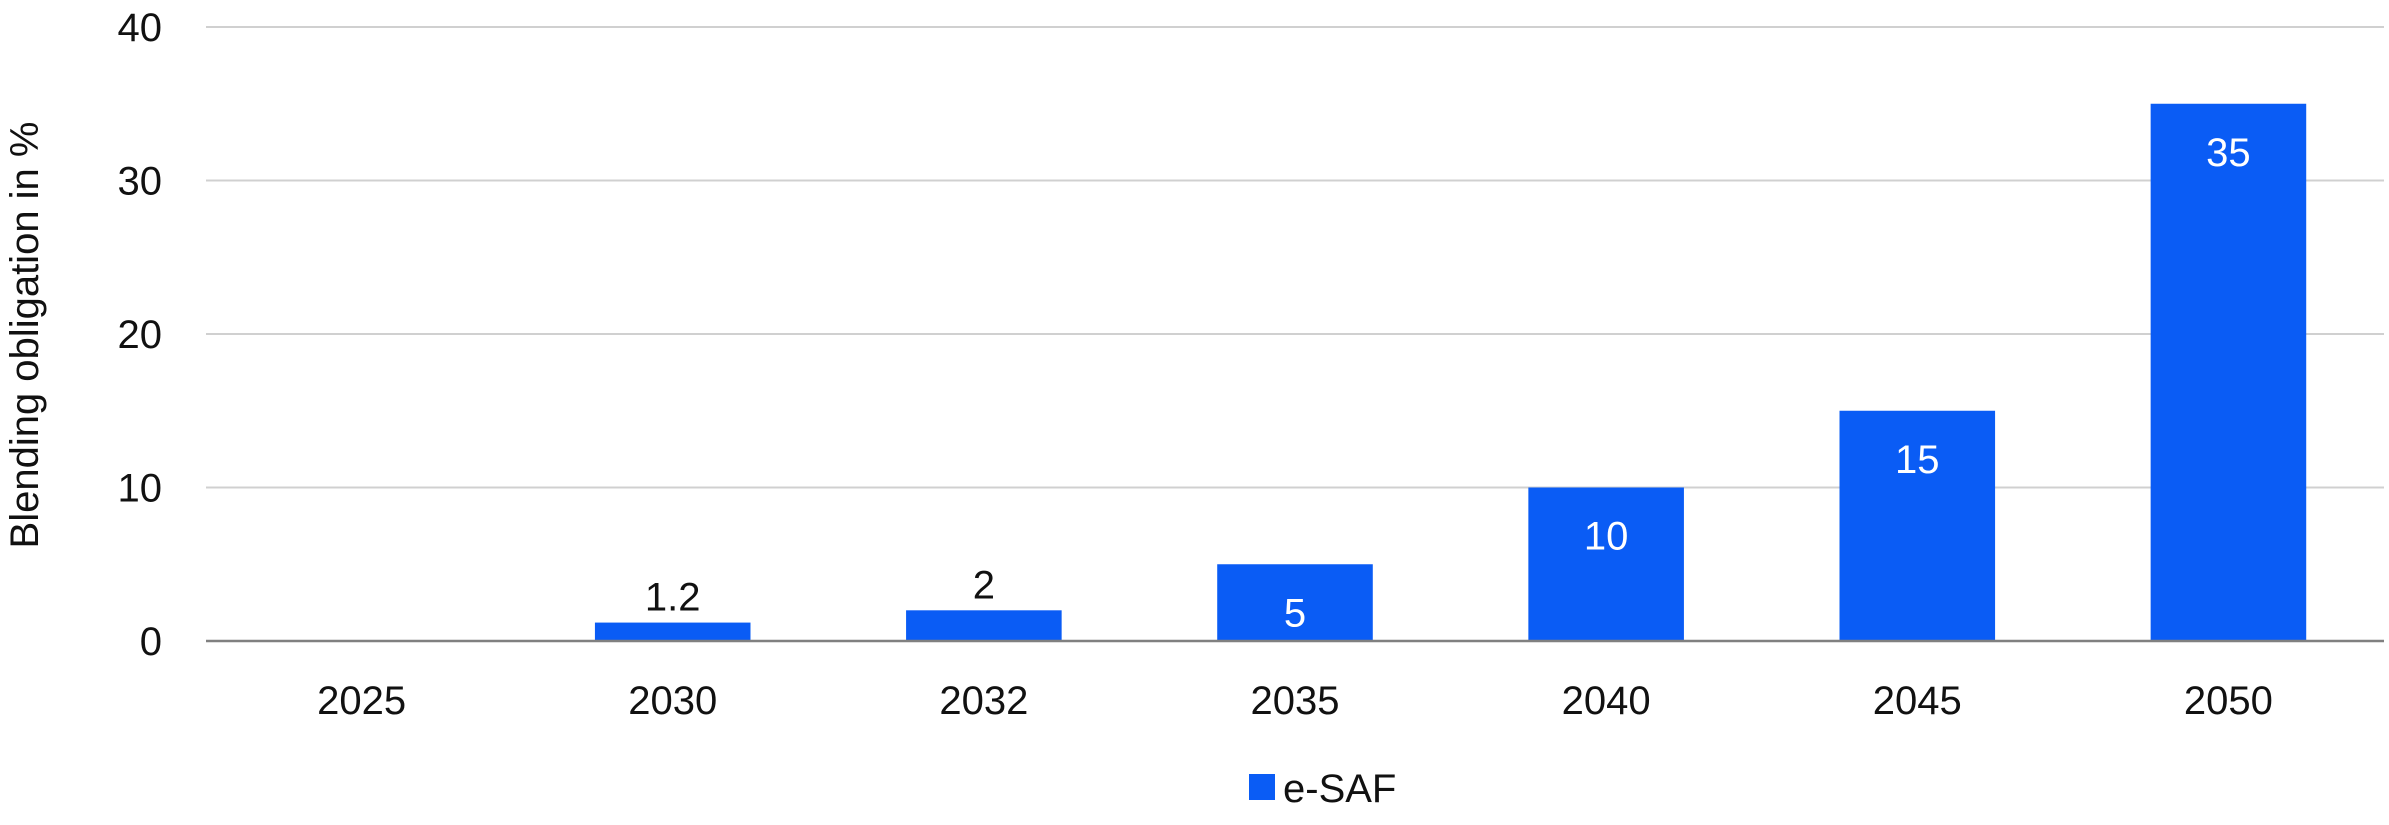 This screenshot has width=2389, height=825. What do you see at coordinates (140, 489) in the screenshot?
I see `y-tick-label: 10` at bounding box center [140, 489].